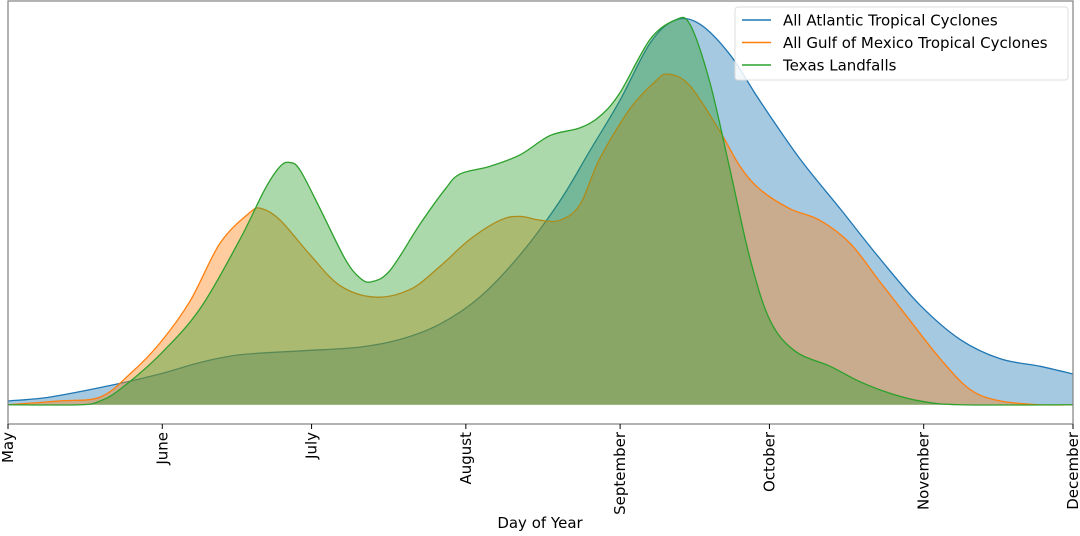 This screenshot has height=536, width=1080. Describe the element at coordinates (890, 21) in the screenshot. I see `legend-entry: All Atlantic Tropical Cyclones` at that location.